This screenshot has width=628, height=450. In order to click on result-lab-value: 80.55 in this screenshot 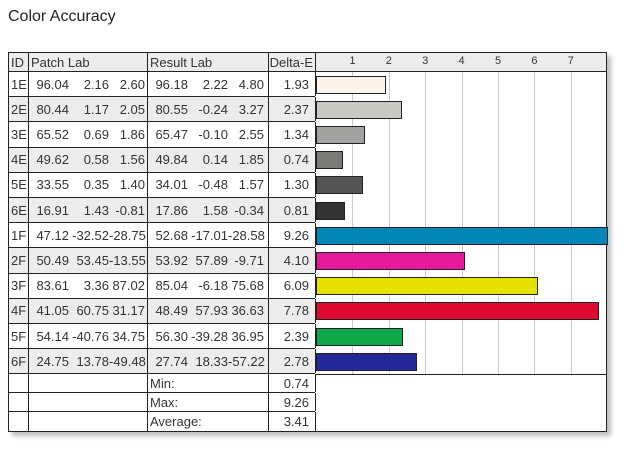, I will do `click(171, 109)`.